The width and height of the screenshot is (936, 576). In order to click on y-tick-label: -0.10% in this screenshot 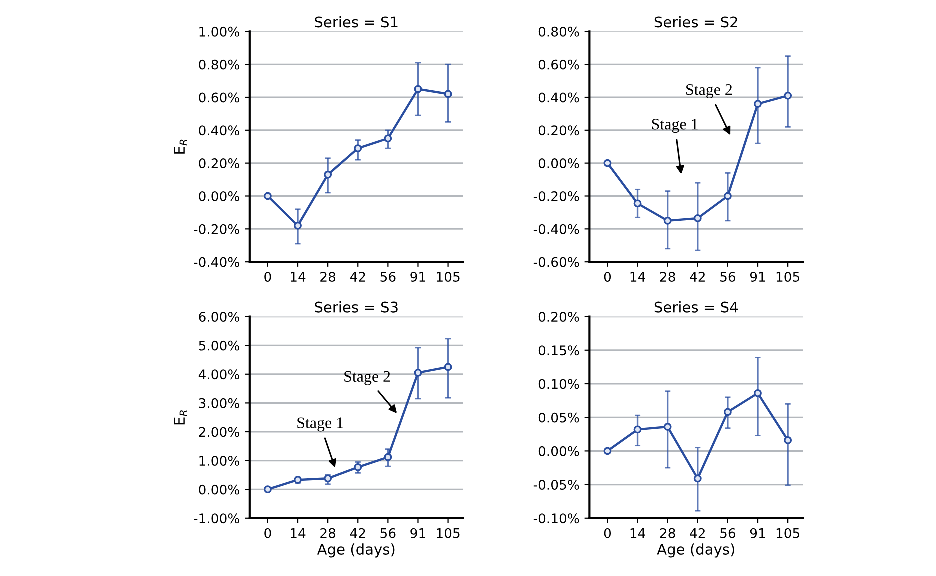, I will do `click(557, 519)`.